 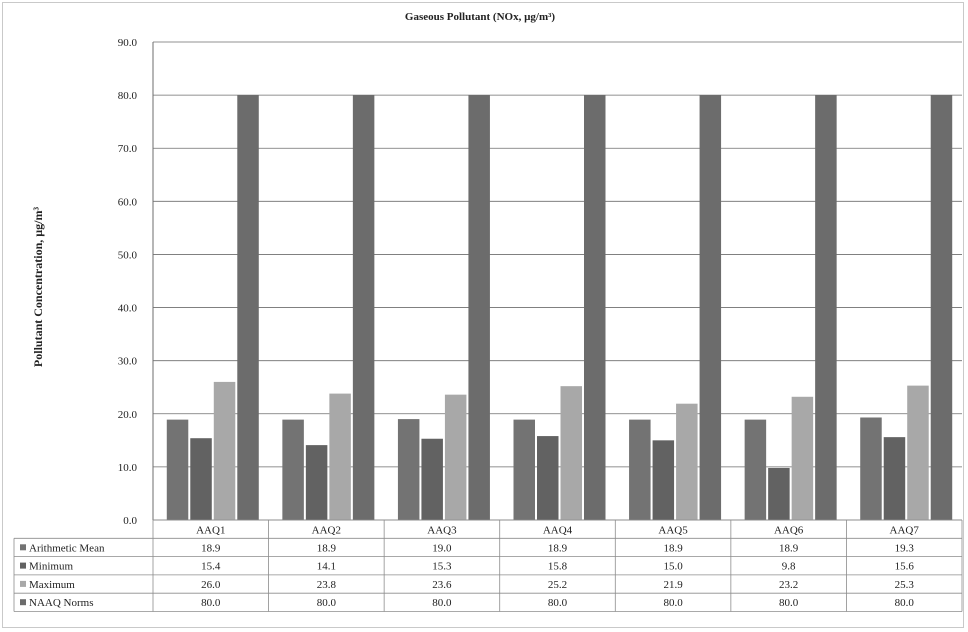 I want to click on data-label: 21.9, so click(x=673, y=585).